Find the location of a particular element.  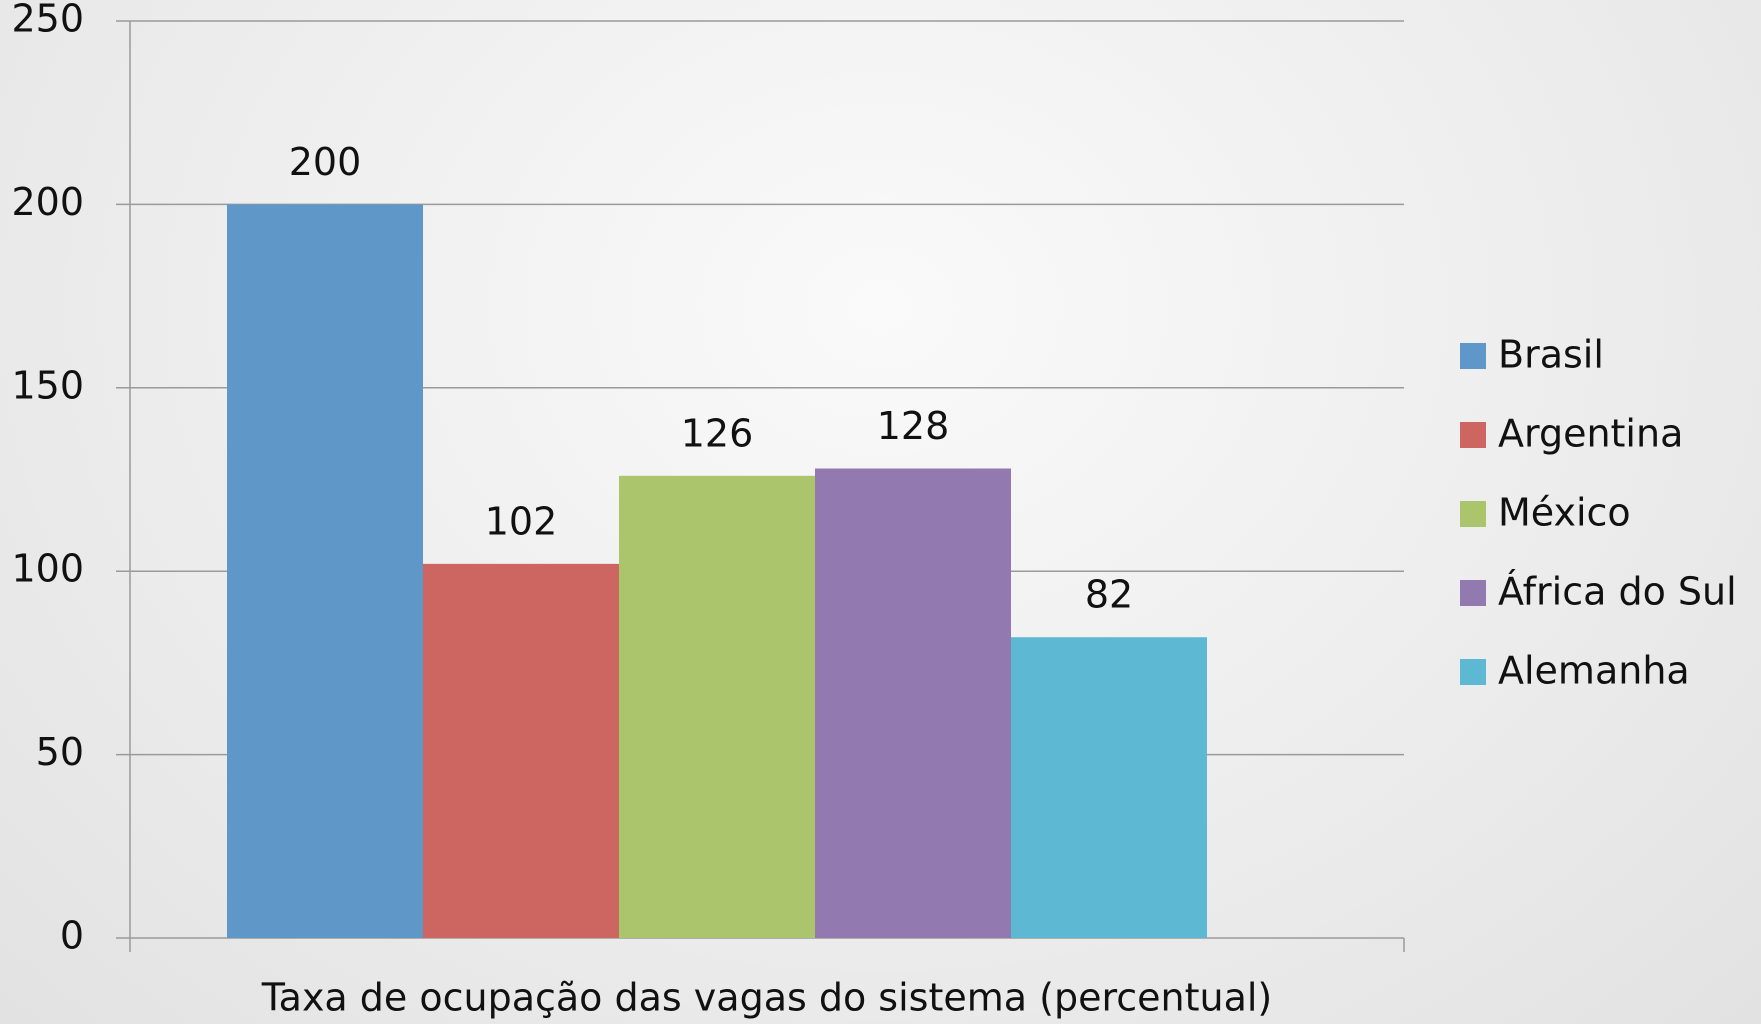

data-label: 82 is located at coordinates (1109, 595).